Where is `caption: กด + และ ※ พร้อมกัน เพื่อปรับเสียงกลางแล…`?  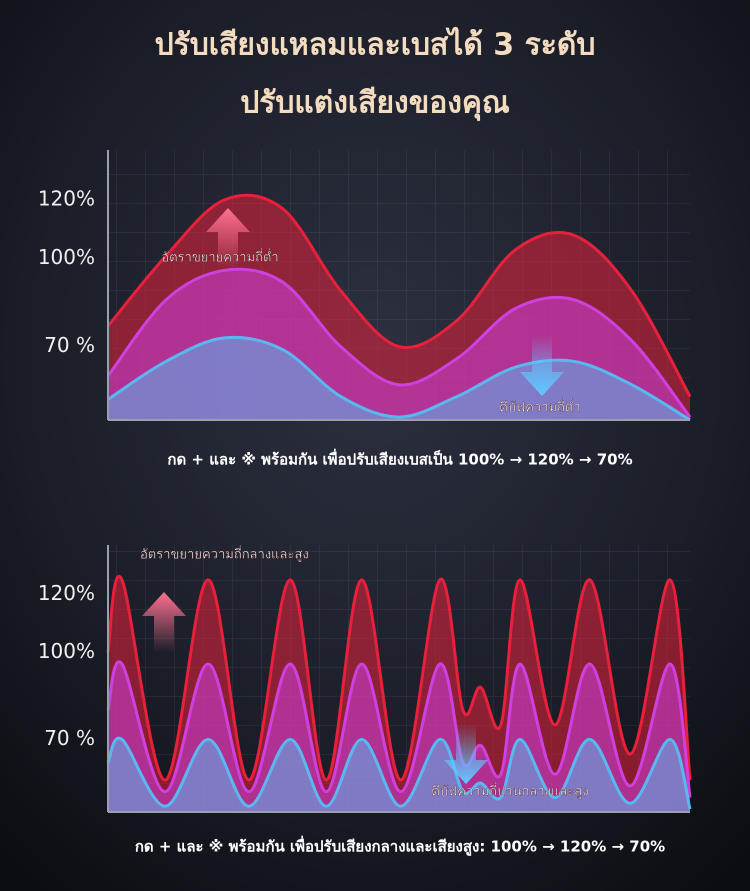
caption: กด + และ ※ พร้อมกัน เพื่อปรับเสียงกลางแล… is located at coordinates (400, 846).